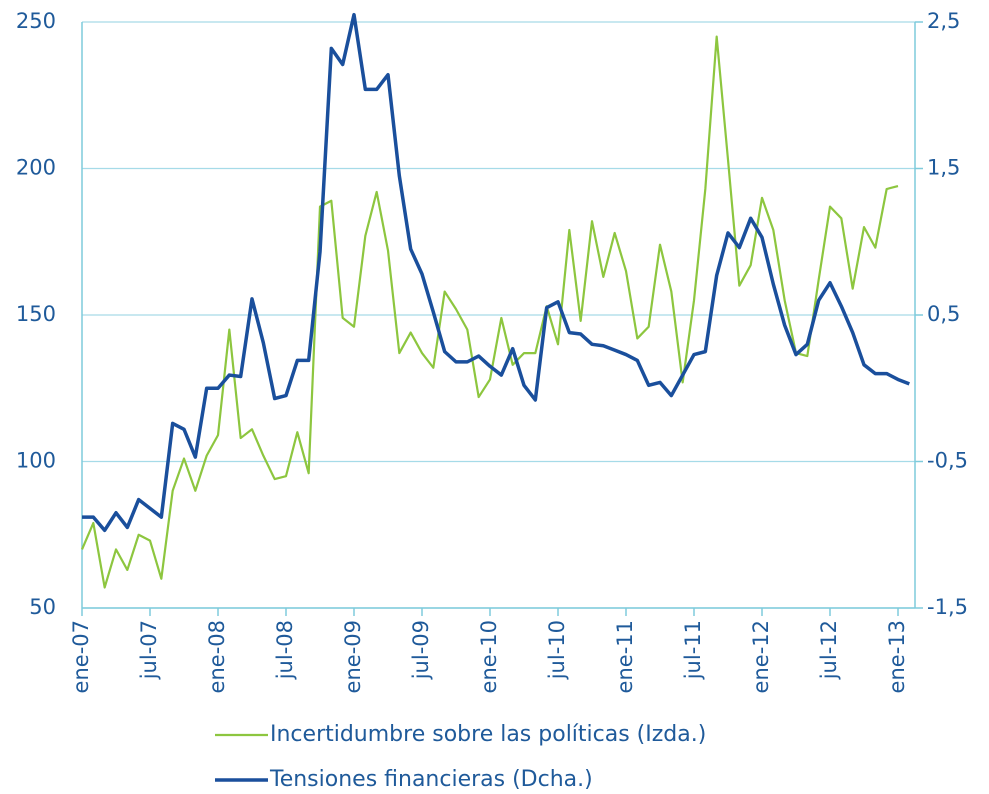 The height and width of the screenshot is (794, 989). Describe the element at coordinates (285, 650) in the screenshot. I see `x-tick-label: jul-08` at that location.